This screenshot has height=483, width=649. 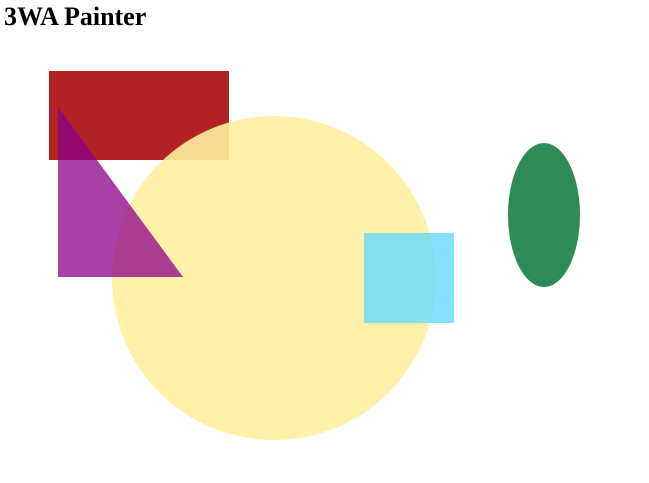 I want to click on app-title: 3WA Painter, so click(x=75, y=16).